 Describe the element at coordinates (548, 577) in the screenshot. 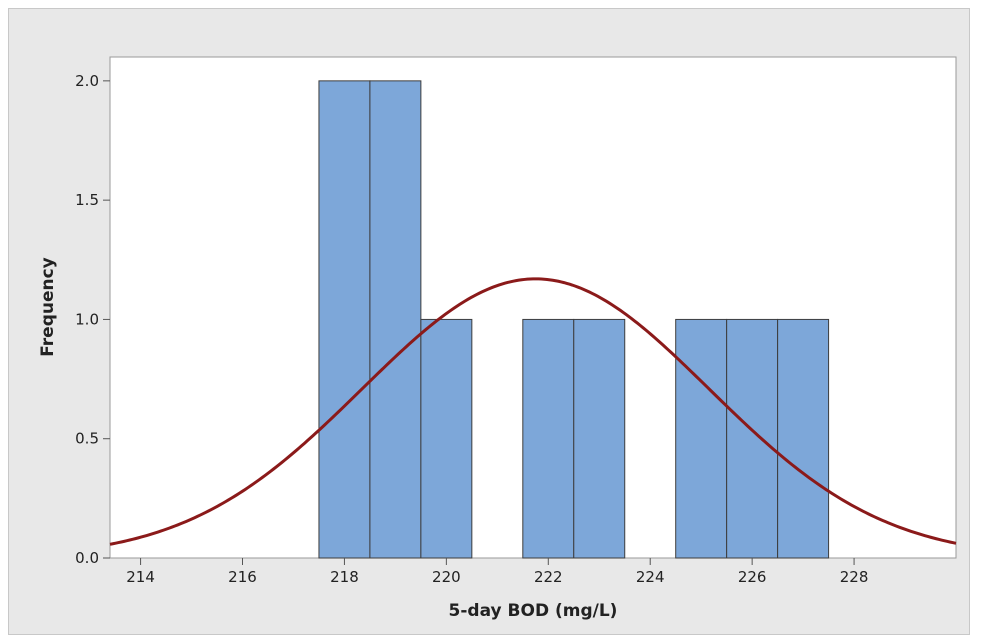

I see `x-tick-label: 222` at that location.